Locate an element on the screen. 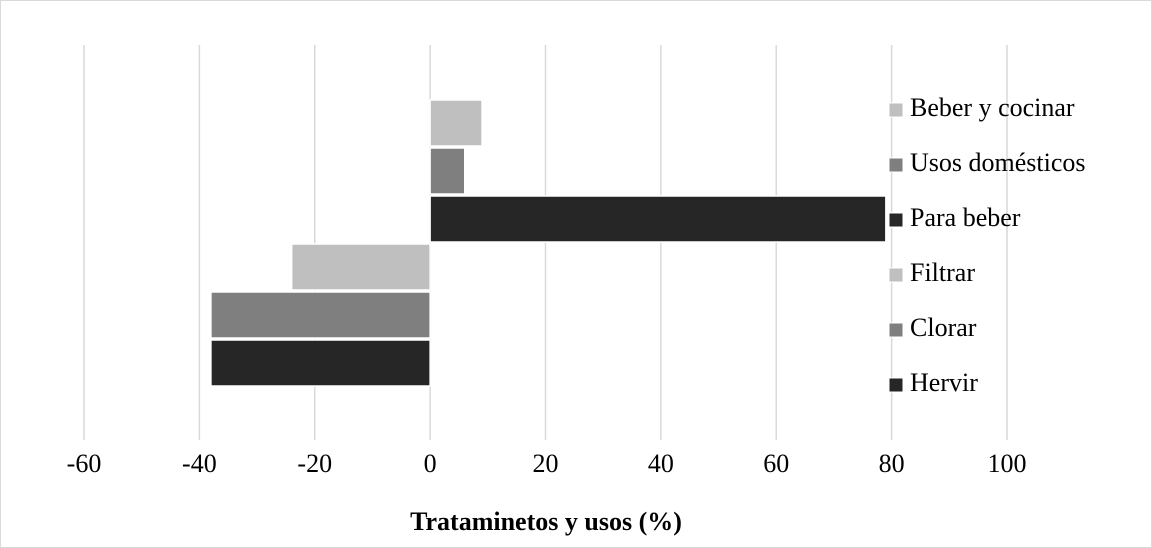  x-tick-label: 0 is located at coordinates (430, 463).